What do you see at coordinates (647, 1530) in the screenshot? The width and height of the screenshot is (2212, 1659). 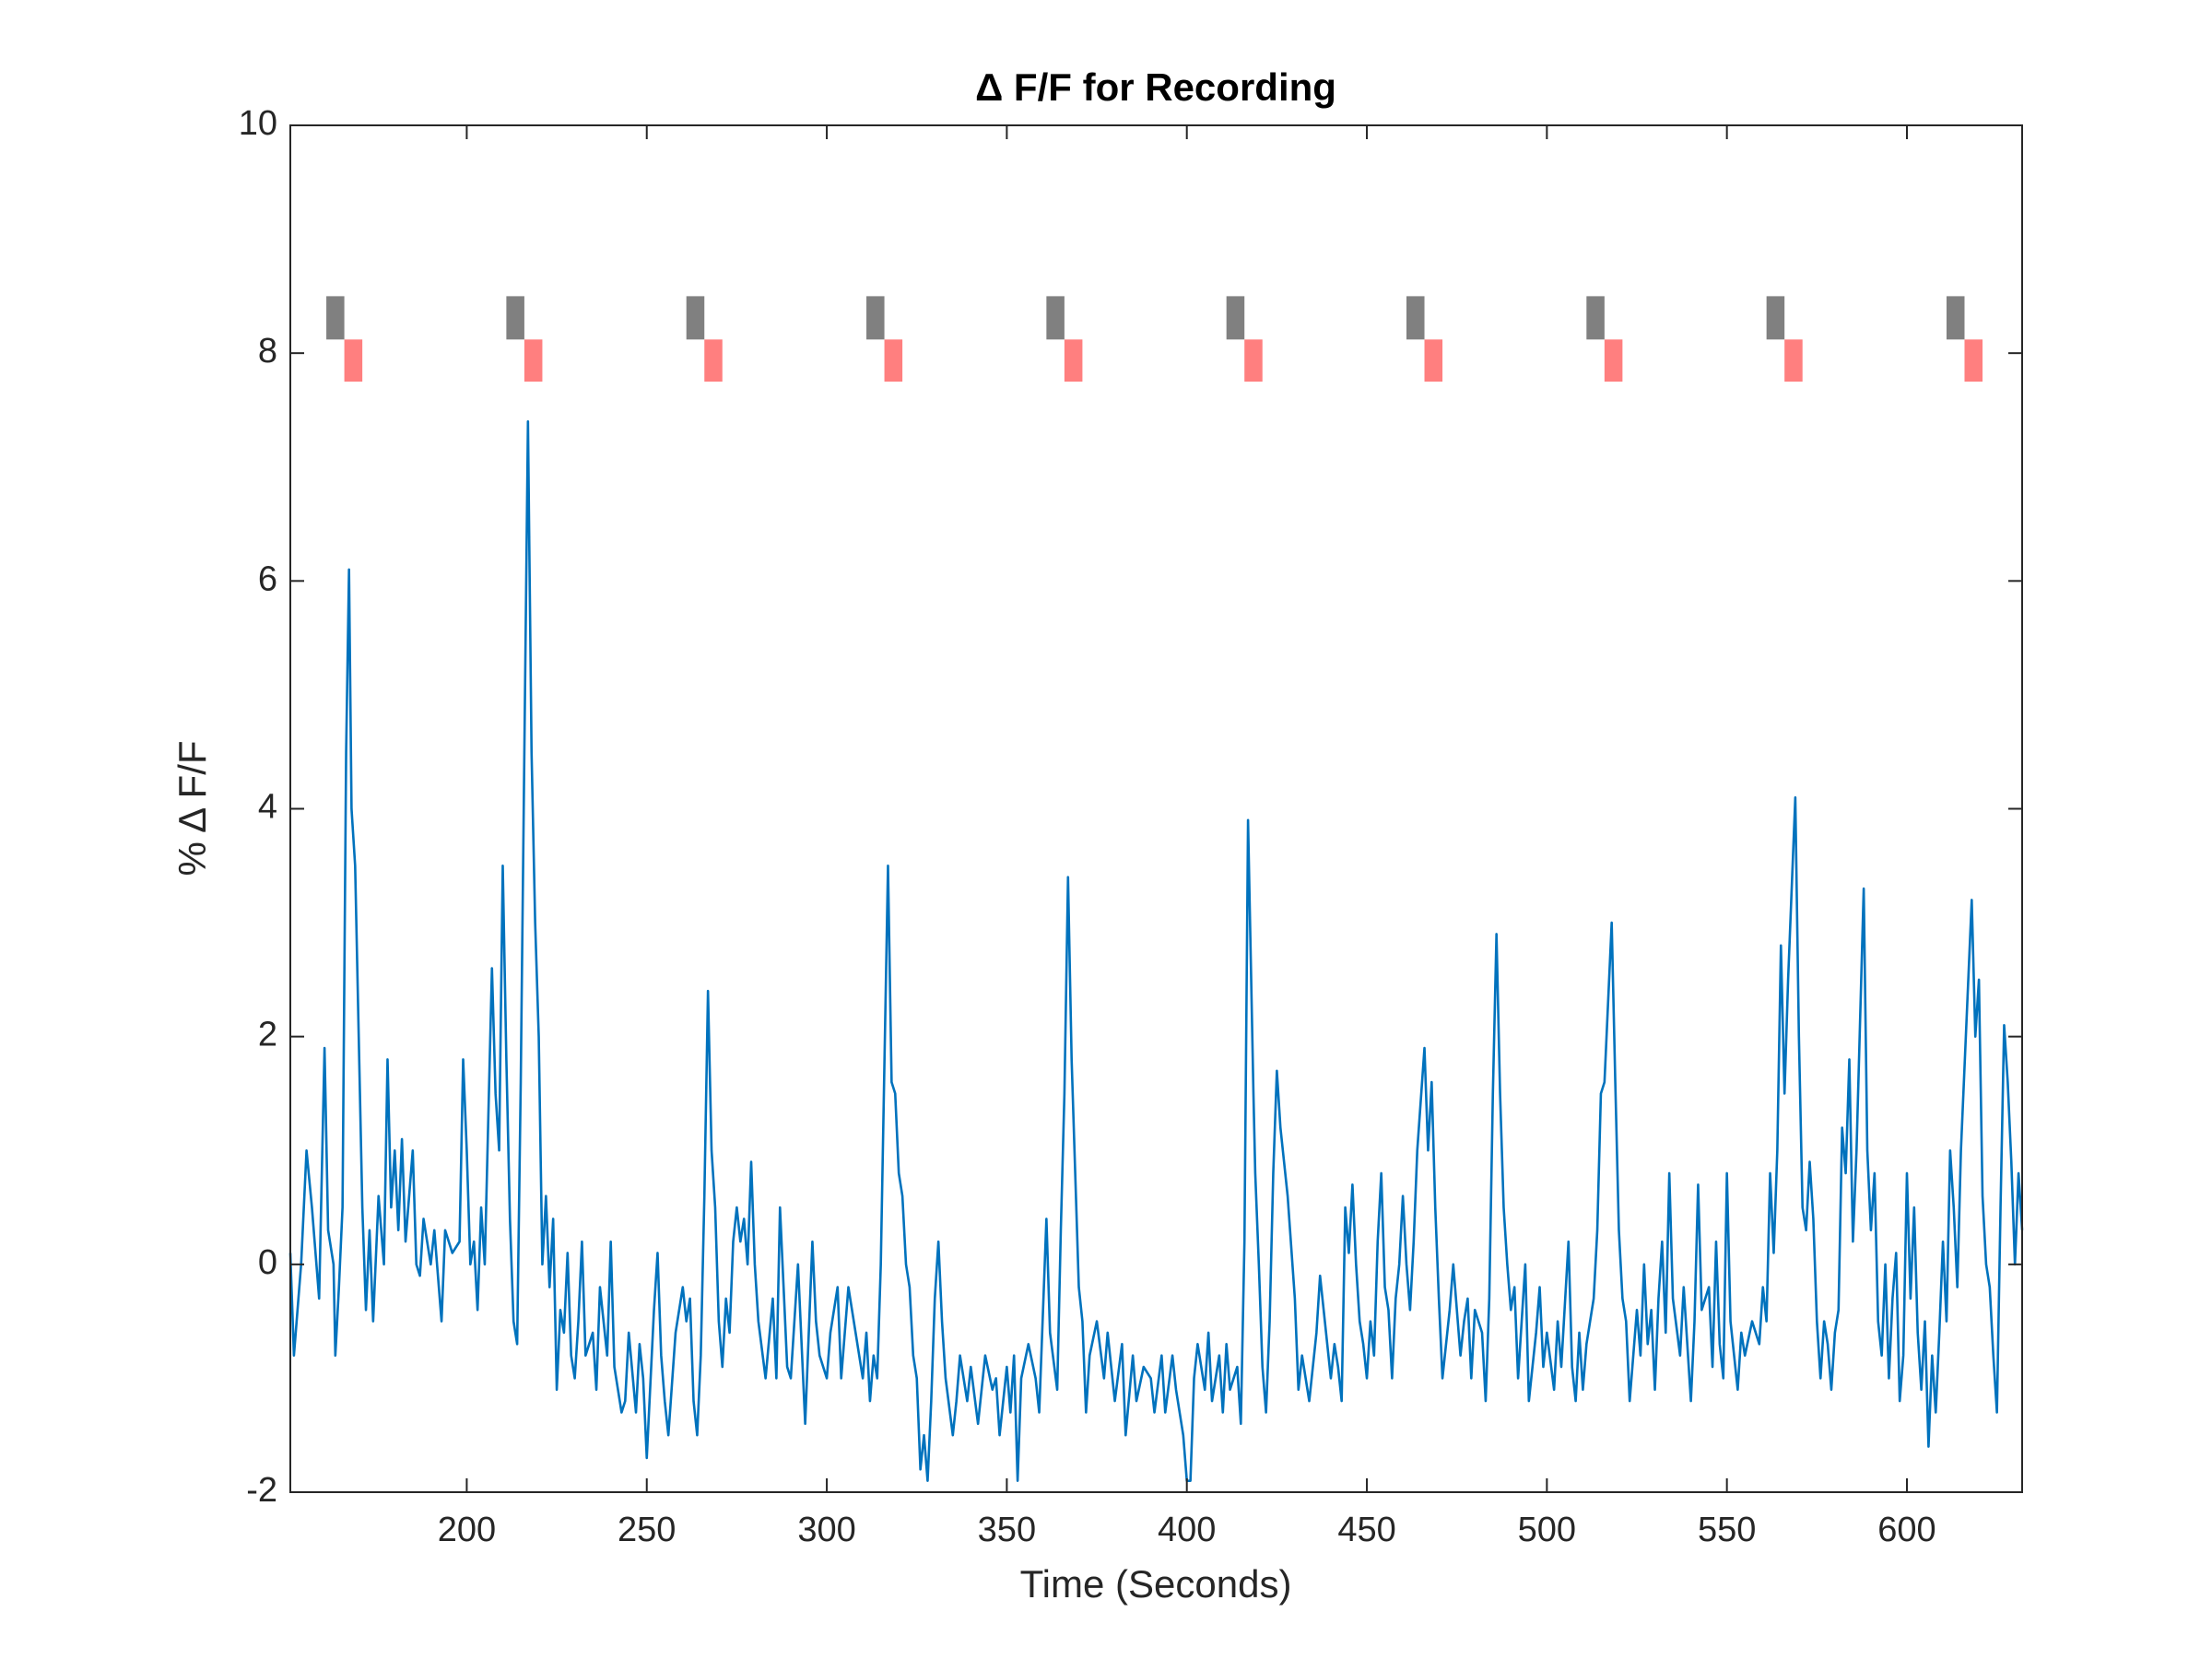 I see `x-tick-label: 250` at bounding box center [647, 1530].